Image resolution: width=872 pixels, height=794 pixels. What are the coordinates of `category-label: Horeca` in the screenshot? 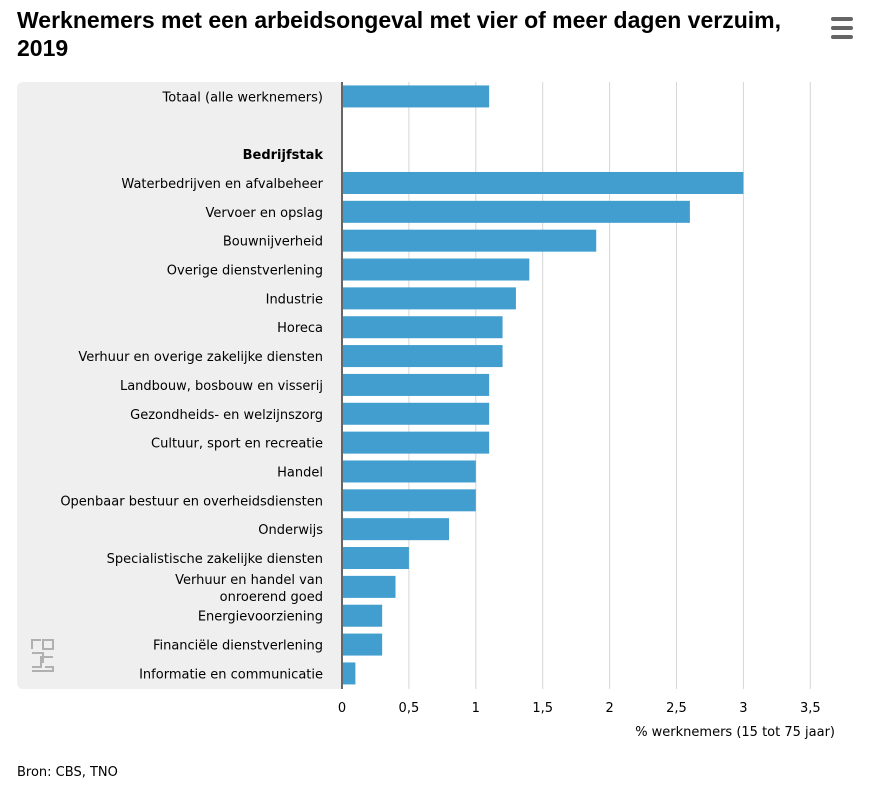 It's located at (300, 328).